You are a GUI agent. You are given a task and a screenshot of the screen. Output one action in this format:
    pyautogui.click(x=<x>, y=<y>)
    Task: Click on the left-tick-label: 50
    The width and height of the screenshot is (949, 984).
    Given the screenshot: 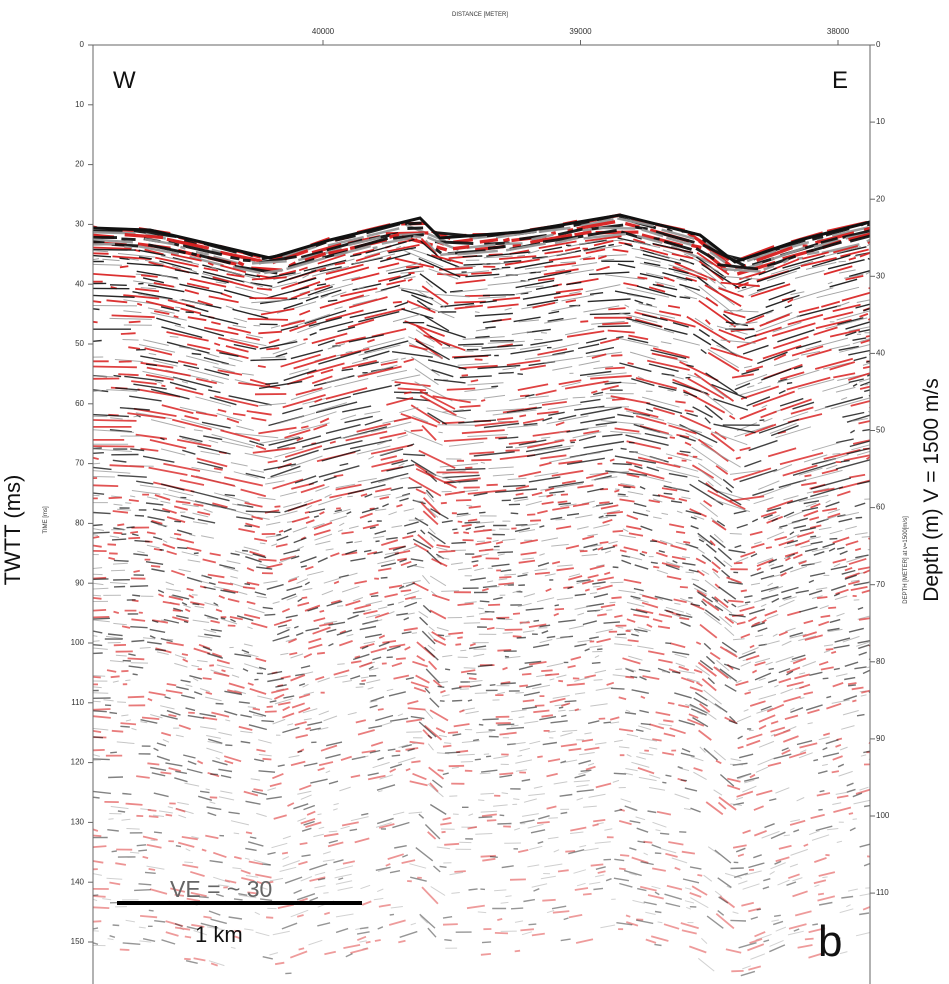 What is the action you would take?
    pyautogui.click(x=79, y=343)
    